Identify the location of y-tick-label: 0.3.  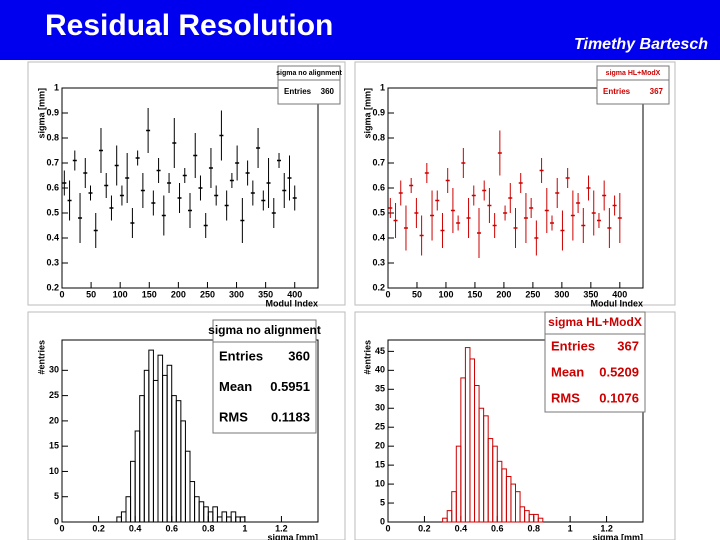
(378, 262).